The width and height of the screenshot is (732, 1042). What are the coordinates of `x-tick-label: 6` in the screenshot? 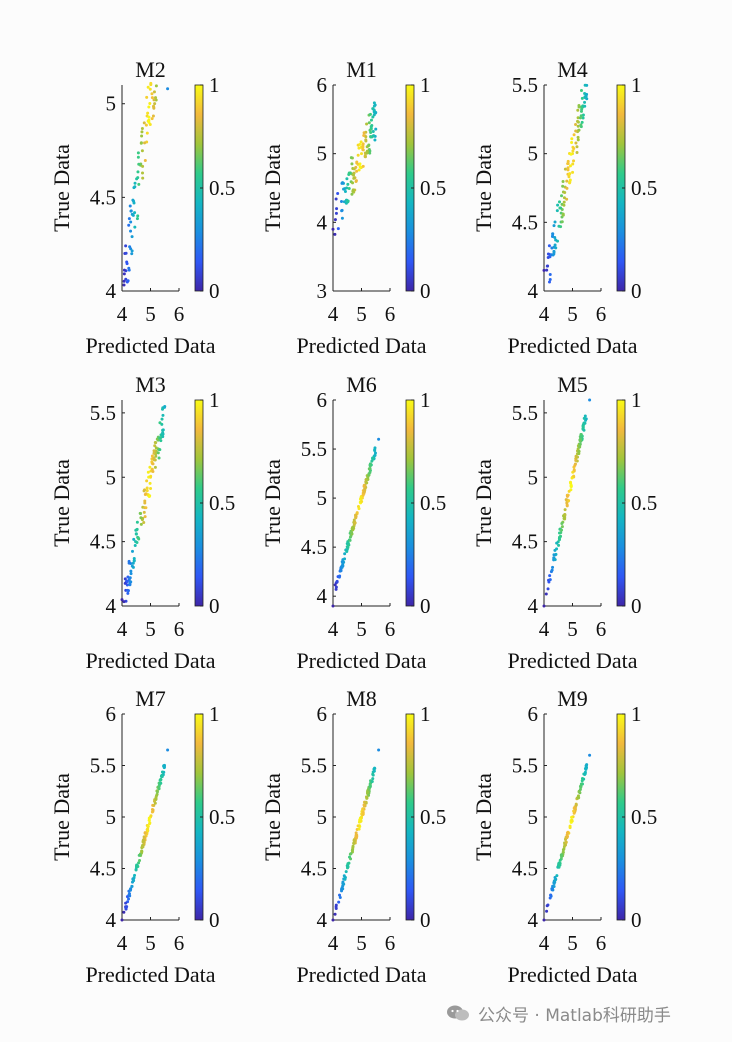 It's located at (601, 314).